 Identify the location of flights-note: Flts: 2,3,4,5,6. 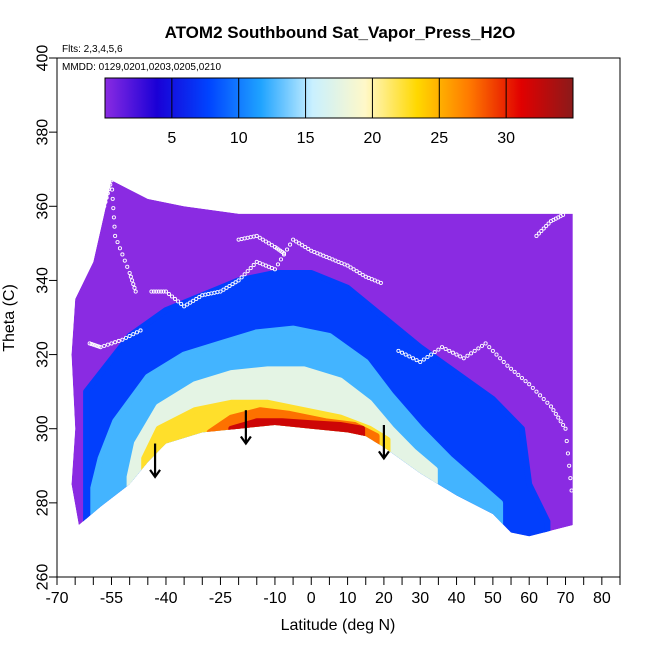
(92, 49).